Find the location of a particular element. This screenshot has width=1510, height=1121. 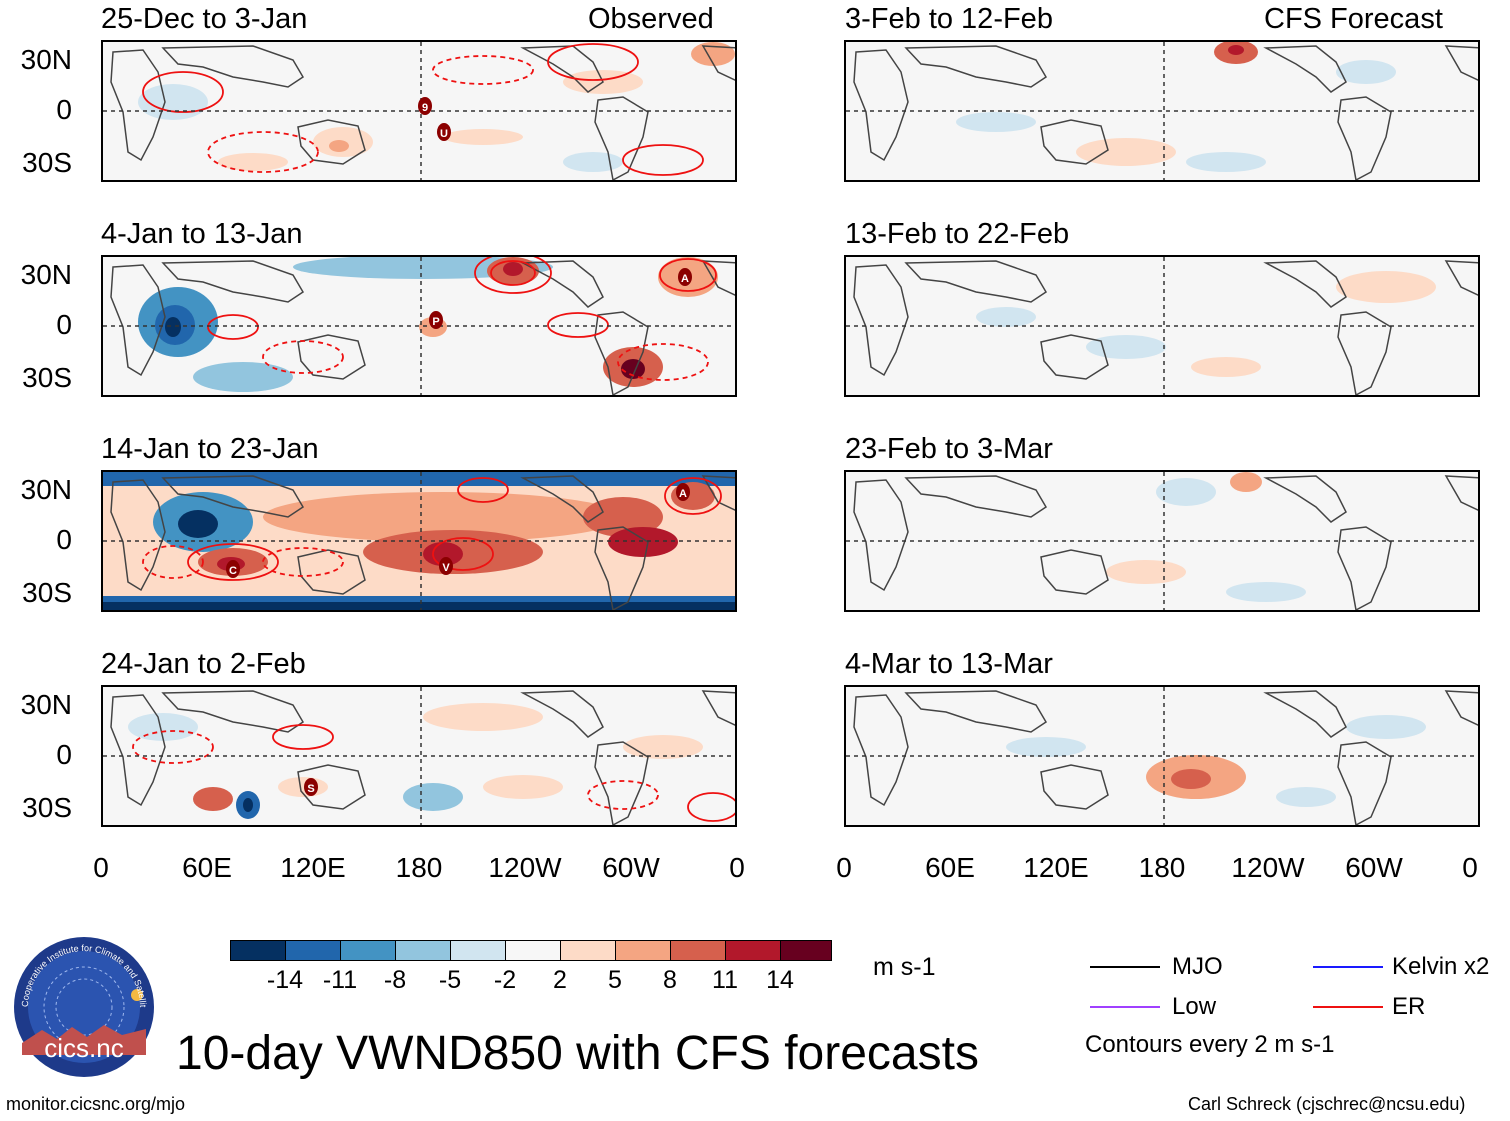

marker-p: P is located at coordinates (436, 320).